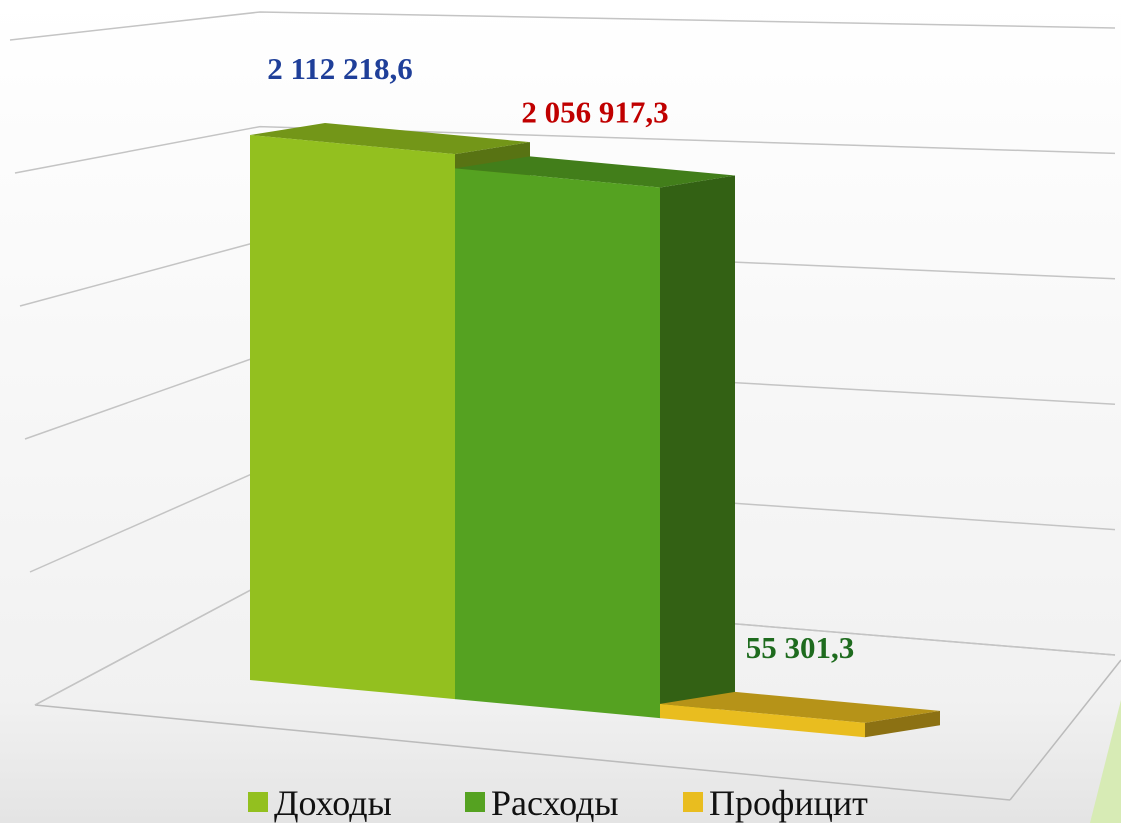 Image resolution: width=1121 pixels, height=823 pixels. What do you see at coordinates (555, 803) in the screenshot?
I see `legend-label: Расходы` at bounding box center [555, 803].